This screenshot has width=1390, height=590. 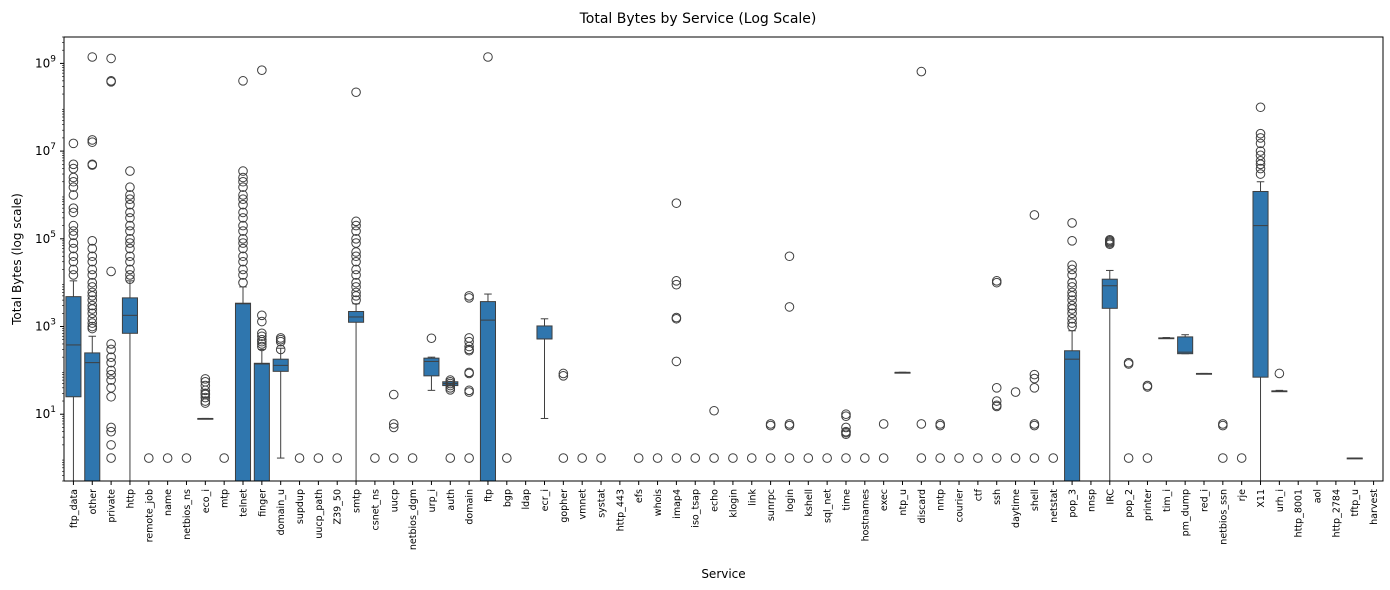 What do you see at coordinates (93, 497) in the screenshot?
I see `x-tick: other` at bounding box center [93, 497].